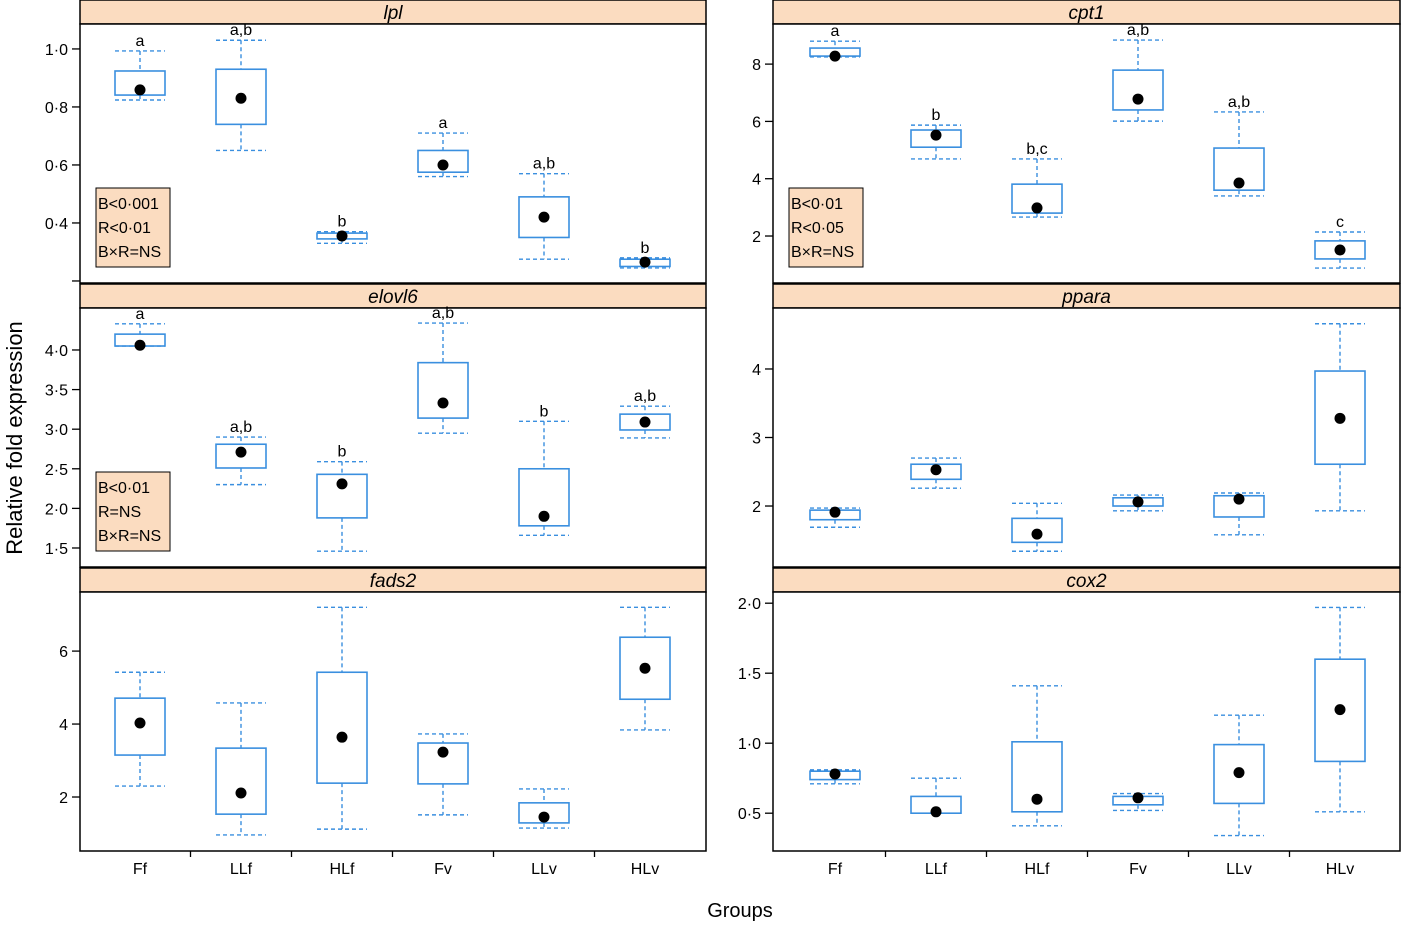  What do you see at coordinates (56, 224) in the screenshot?
I see `y-tick-label: 0·4` at bounding box center [56, 224].